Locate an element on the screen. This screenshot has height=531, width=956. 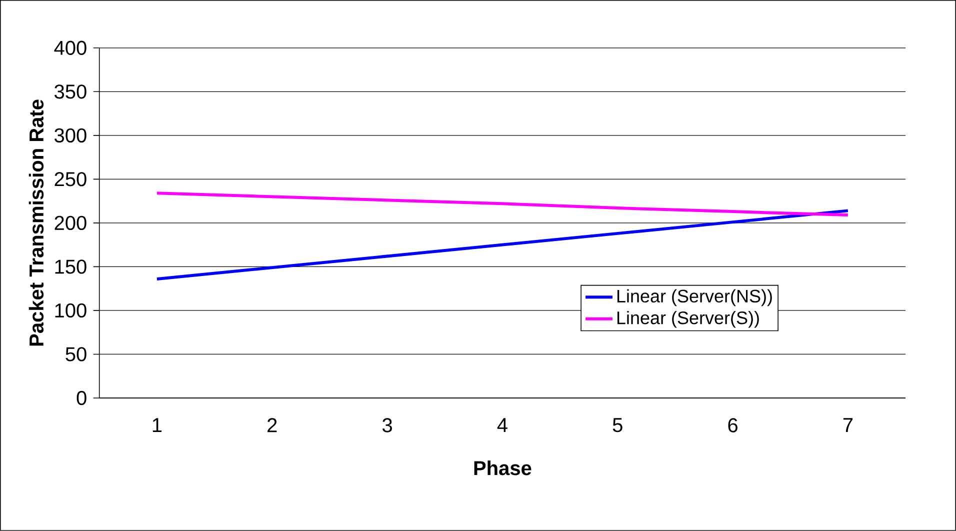
x-tick-label: 1 is located at coordinates (157, 425).